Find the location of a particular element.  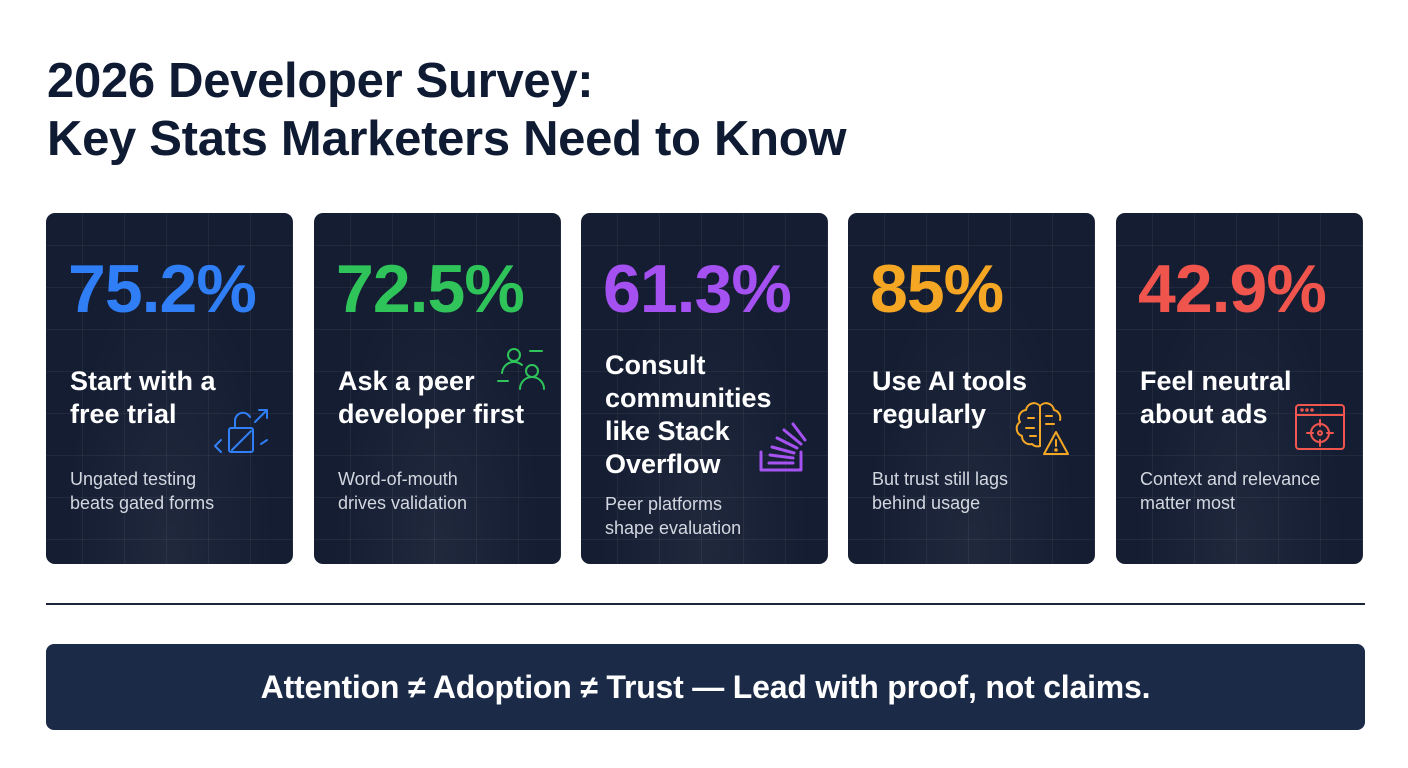

stat-headline: Use AI tools regularly is located at coordinates (949, 398).